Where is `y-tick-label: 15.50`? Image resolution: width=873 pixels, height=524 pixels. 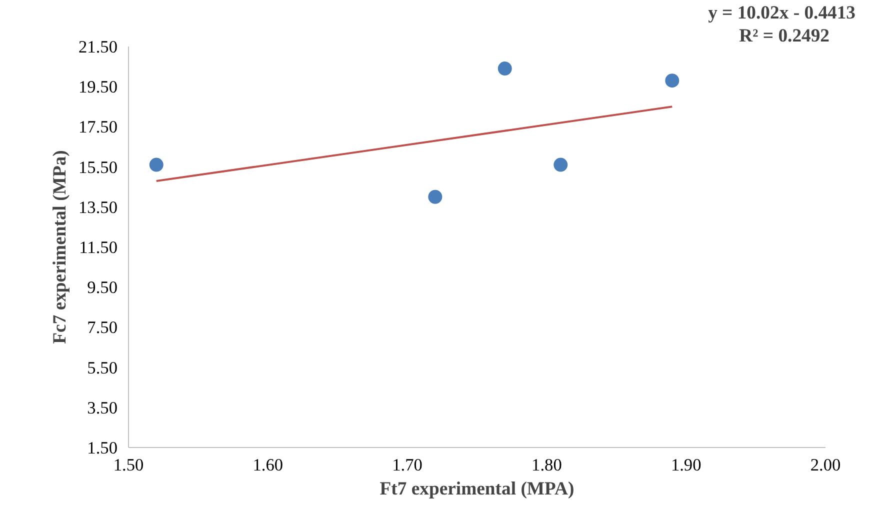
y-tick-label: 15.50 is located at coordinates (98, 167).